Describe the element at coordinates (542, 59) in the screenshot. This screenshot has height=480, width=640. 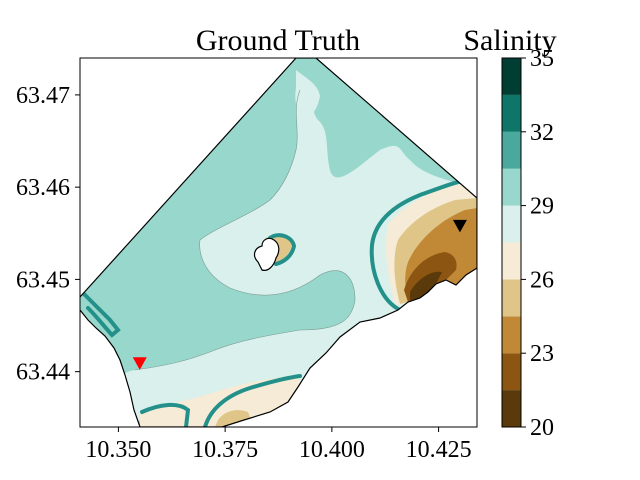
I see `colorbar-tick-label: 35` at that location.